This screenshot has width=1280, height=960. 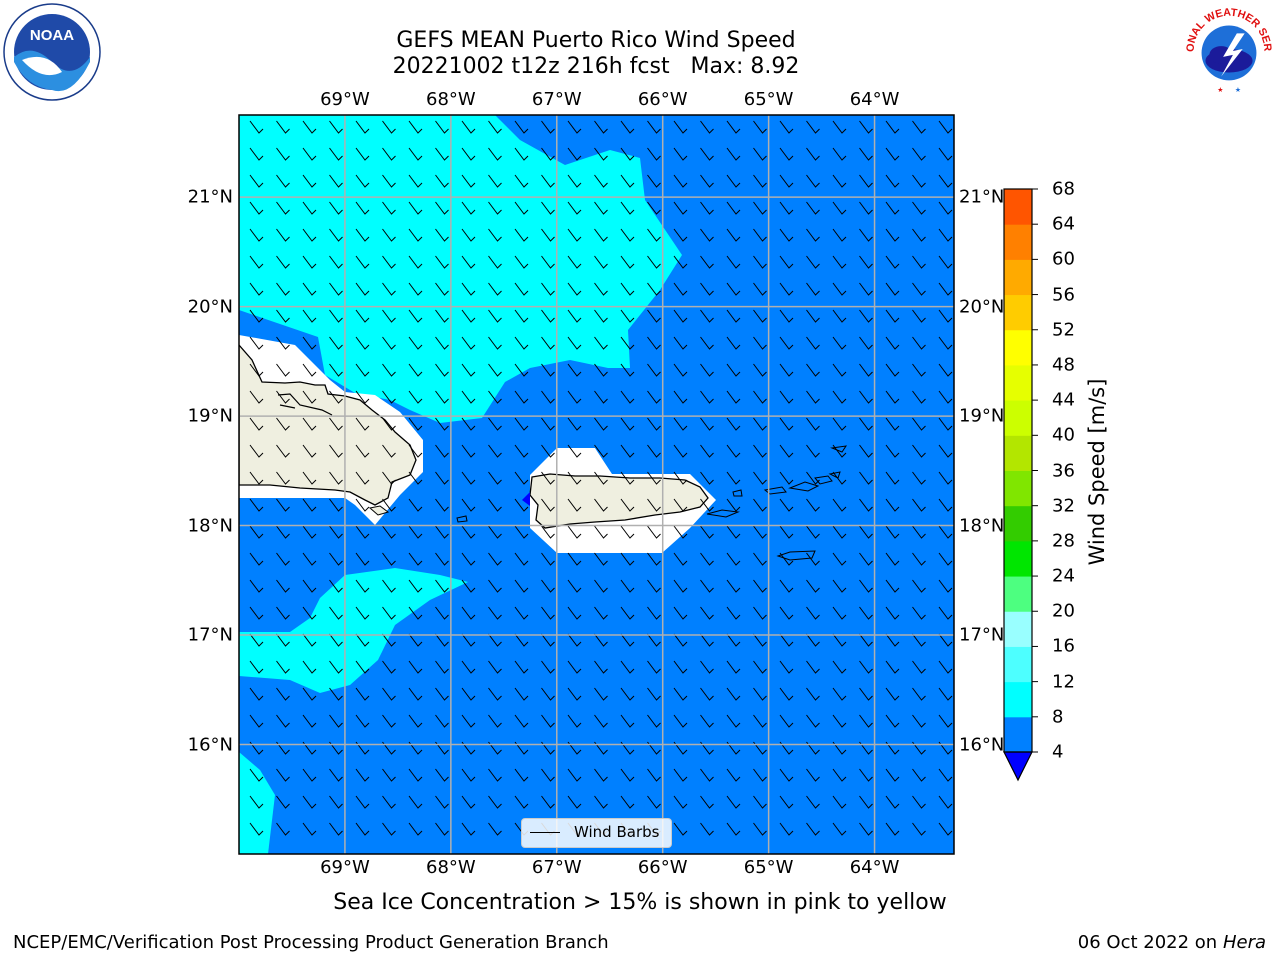 I want to click on lat-label-left-2: 19°N, so click(x=210, y=416).